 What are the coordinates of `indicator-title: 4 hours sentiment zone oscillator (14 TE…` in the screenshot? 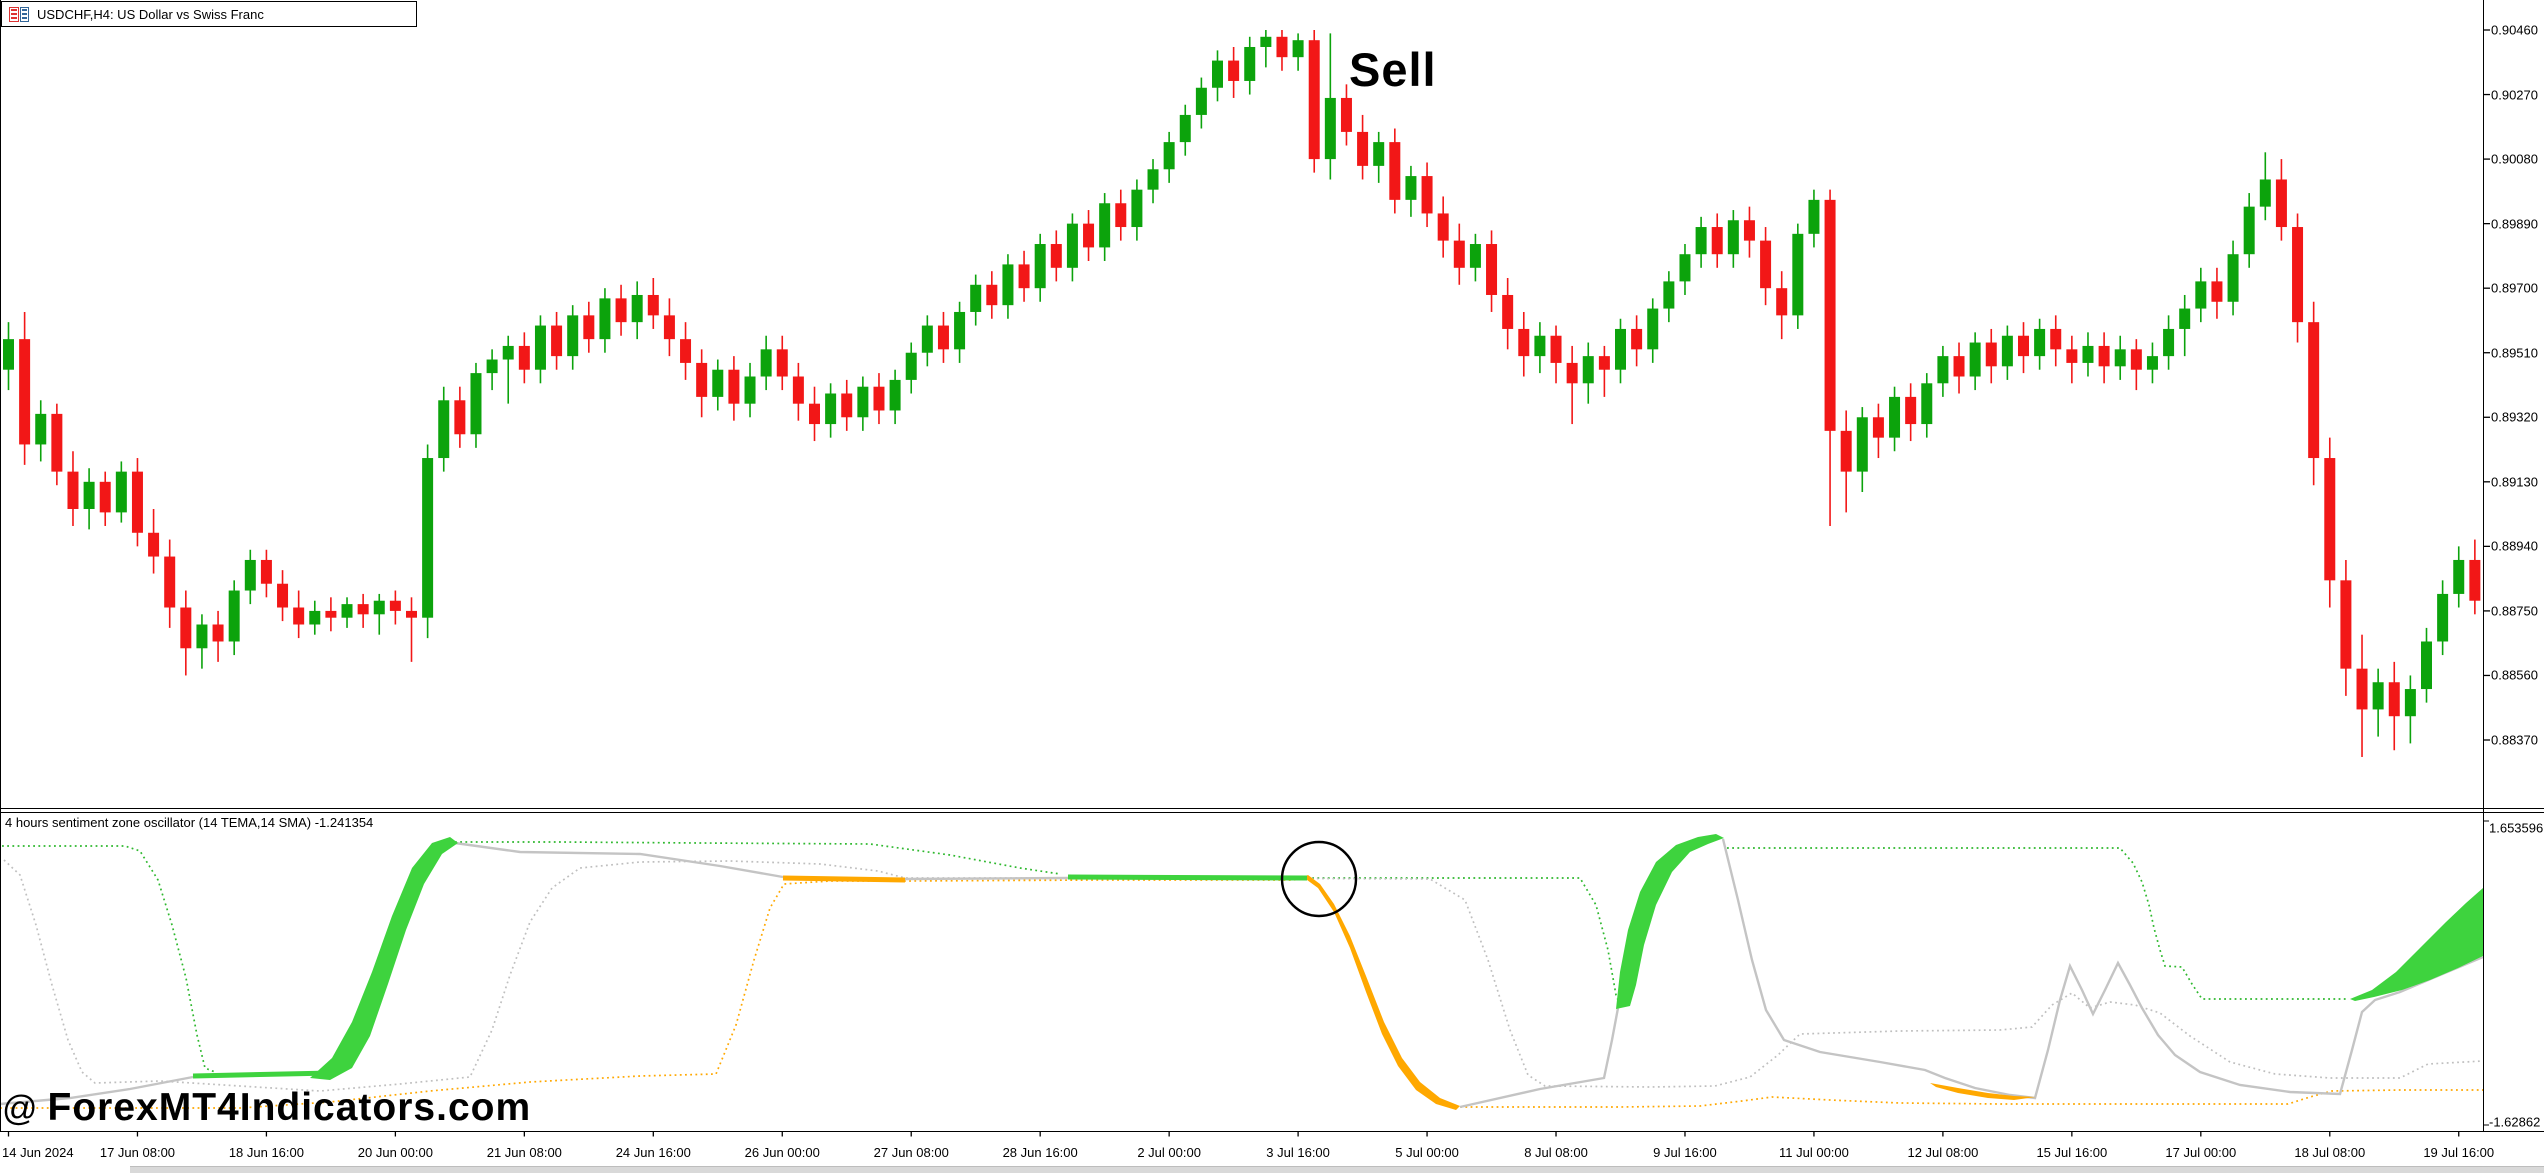 It's located at (189, 822).